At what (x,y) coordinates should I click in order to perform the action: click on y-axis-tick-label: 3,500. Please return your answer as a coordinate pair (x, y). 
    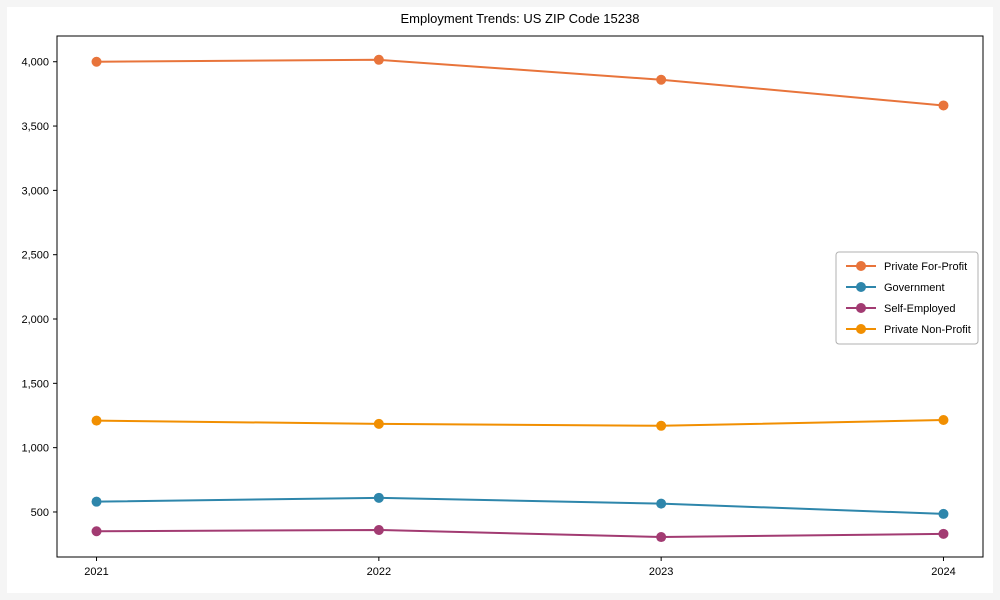
    Looking at the image, I should click on (35, 127).